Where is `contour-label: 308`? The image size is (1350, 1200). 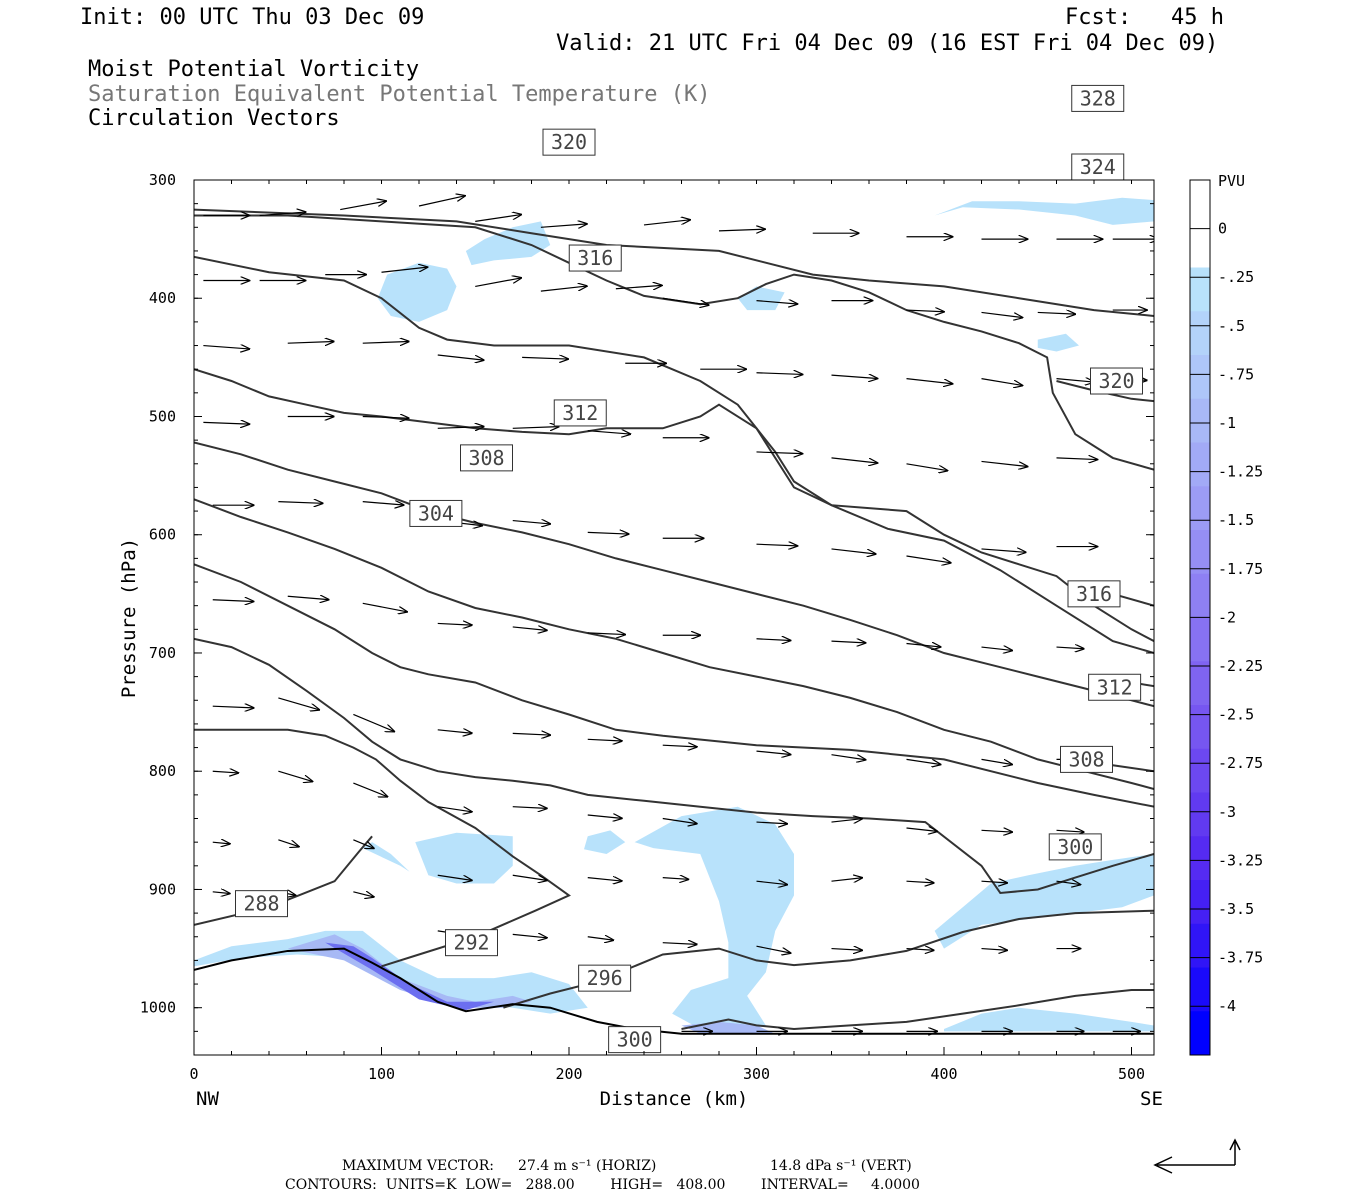 contour-label: 308 is located at coordinates (486, 458).